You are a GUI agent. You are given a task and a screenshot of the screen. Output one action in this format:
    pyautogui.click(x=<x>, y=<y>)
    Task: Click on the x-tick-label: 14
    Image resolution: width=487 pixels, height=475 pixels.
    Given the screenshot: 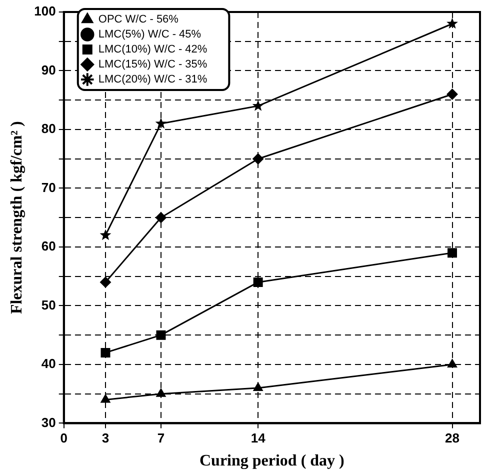 What is the action you would take?
    pyautogui.click(x=258, y=438)
    